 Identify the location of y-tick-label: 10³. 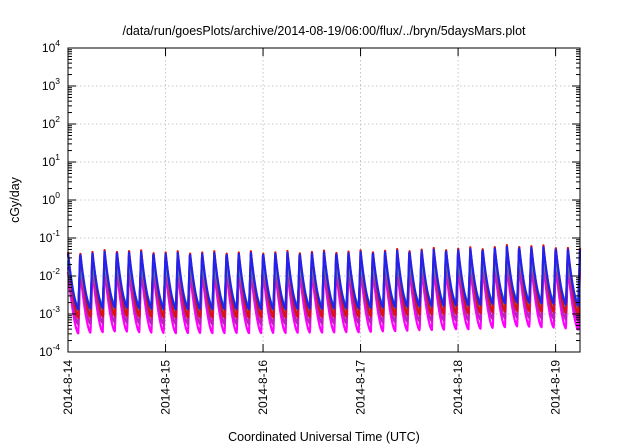
(51, 84).